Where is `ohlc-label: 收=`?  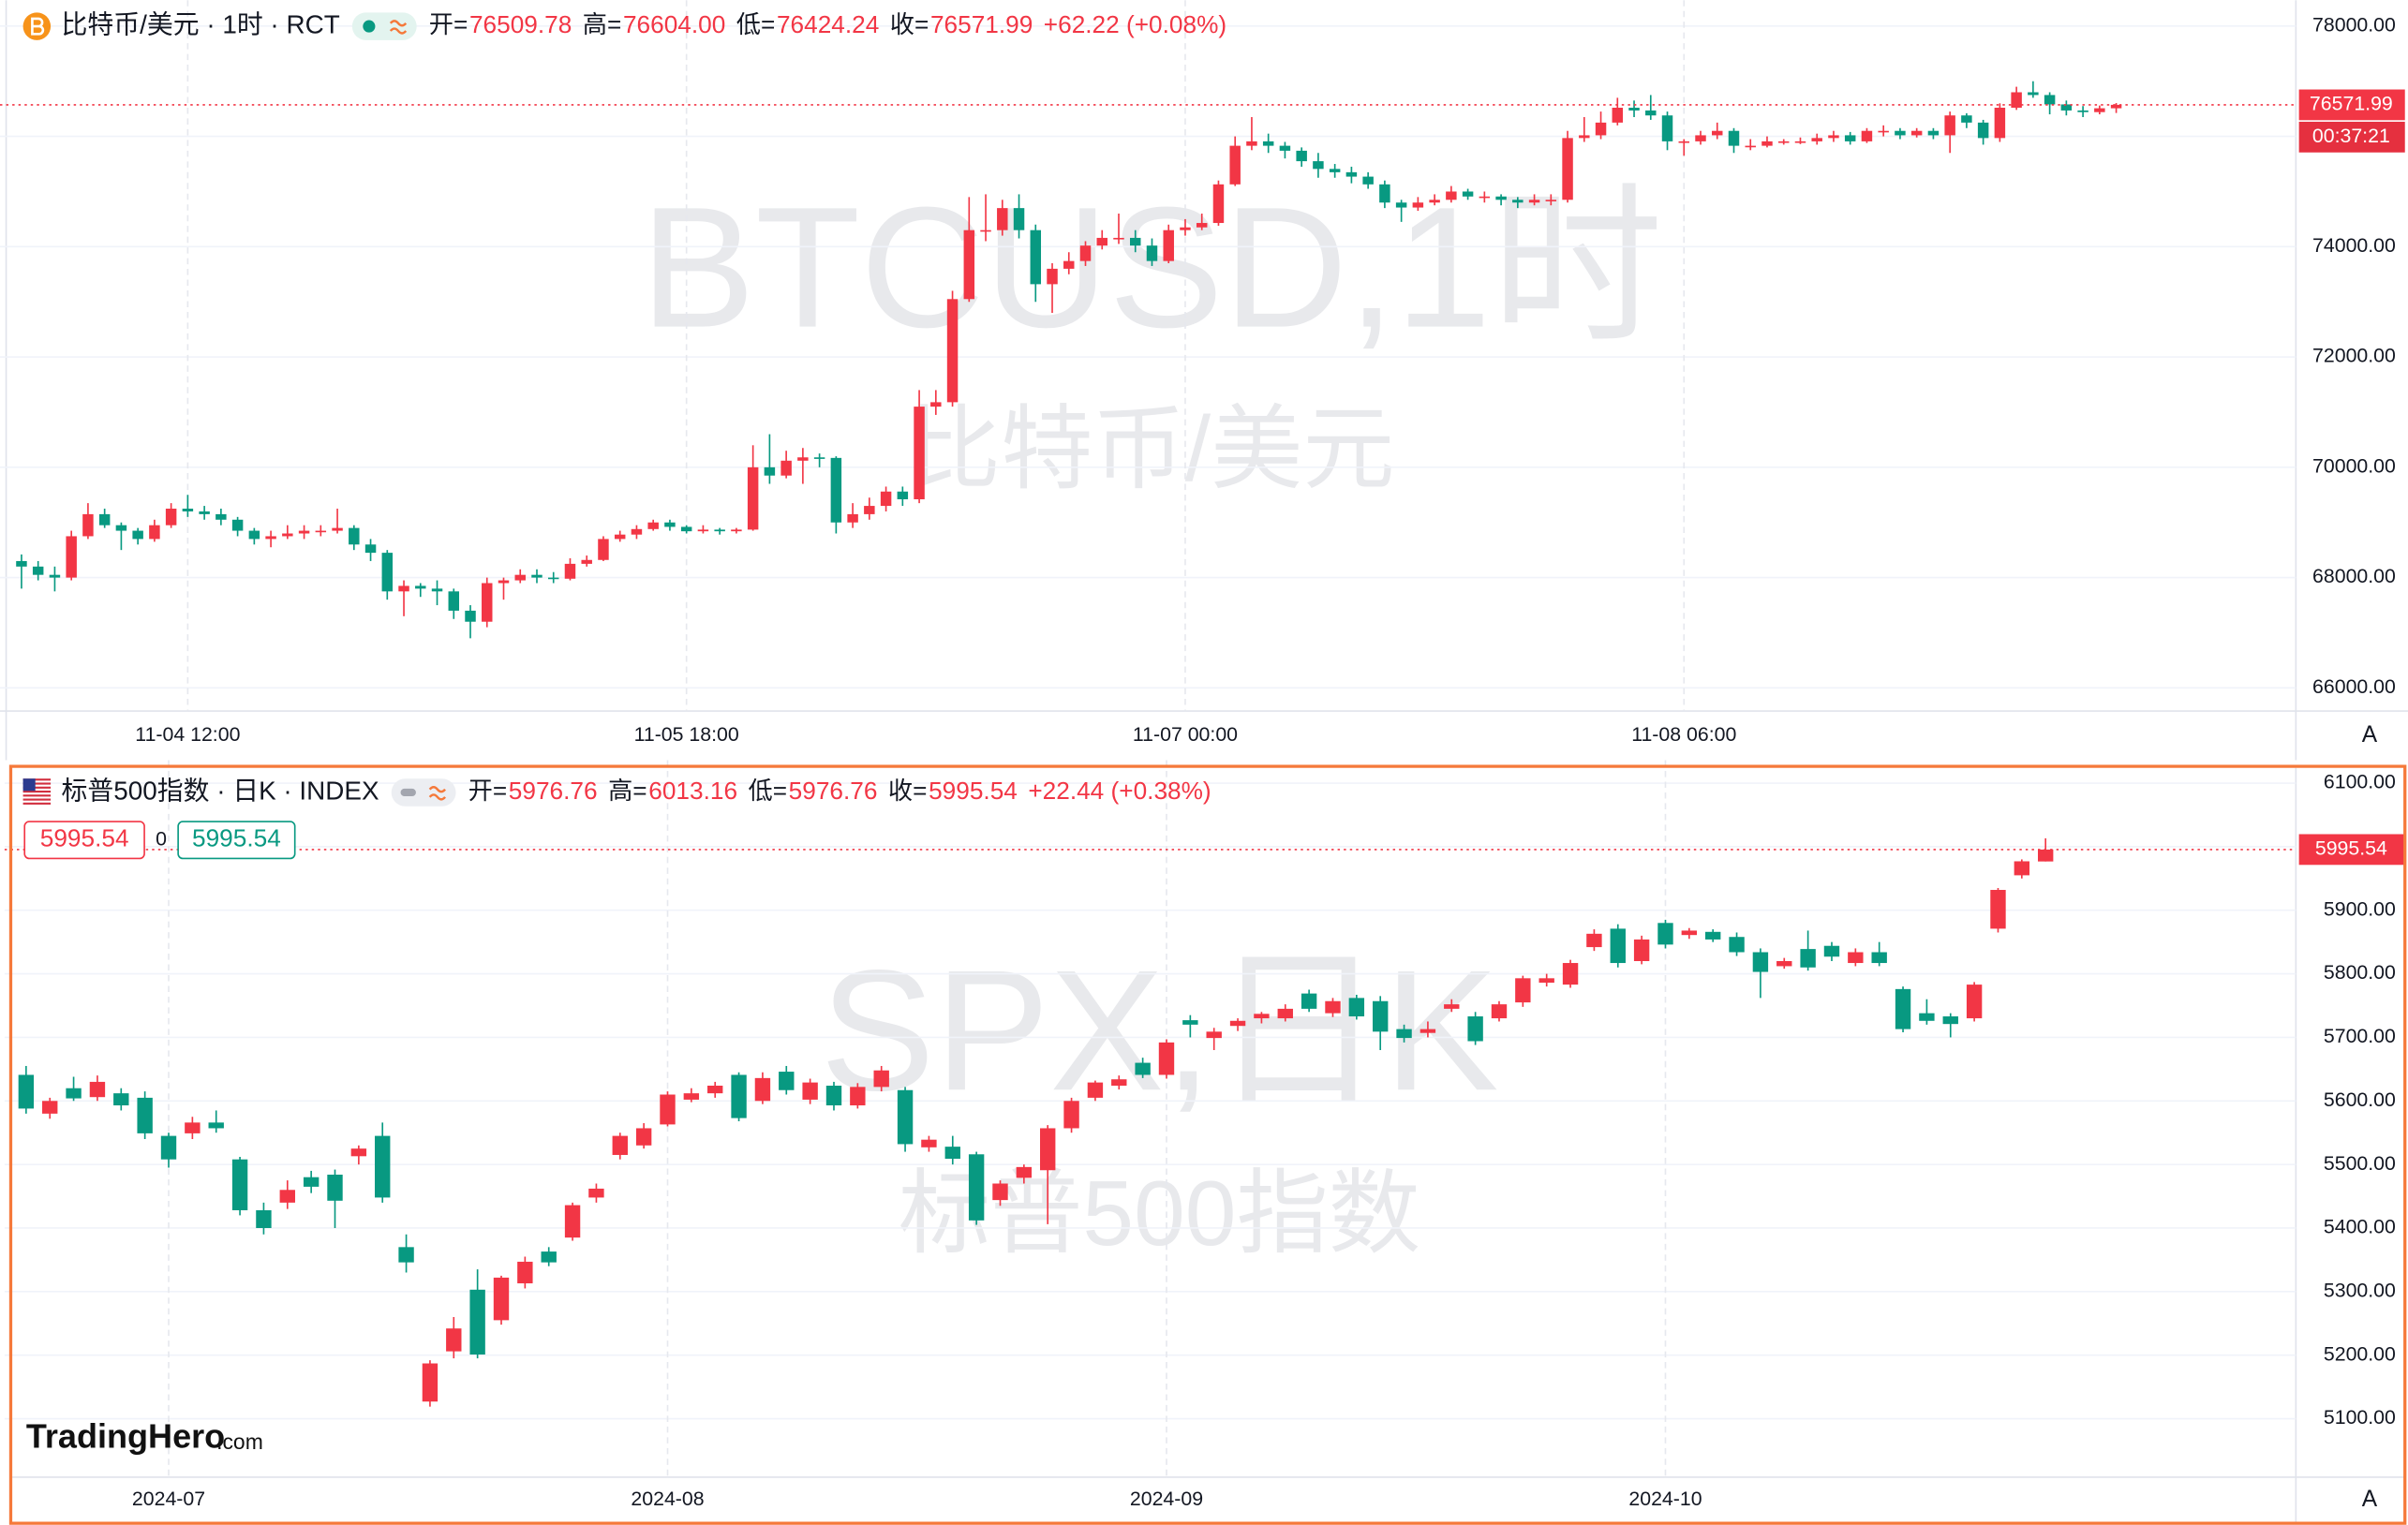 ohlc-label: 收= is located at coordinates (909, 24).